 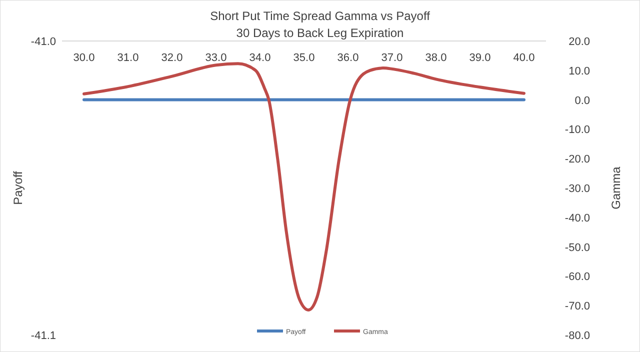 What do you see at coordinates (577, 189) in the screenshot?
I see `y2-tick-label: -30.0` at bounding box center [577, 189].